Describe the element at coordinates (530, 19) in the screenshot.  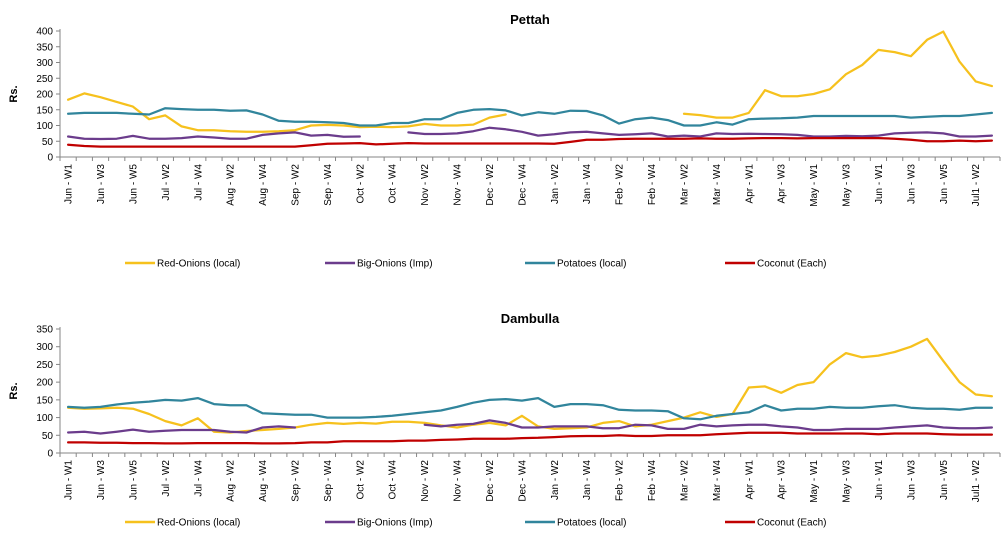
I see `chart-title: Pettah` at that location.